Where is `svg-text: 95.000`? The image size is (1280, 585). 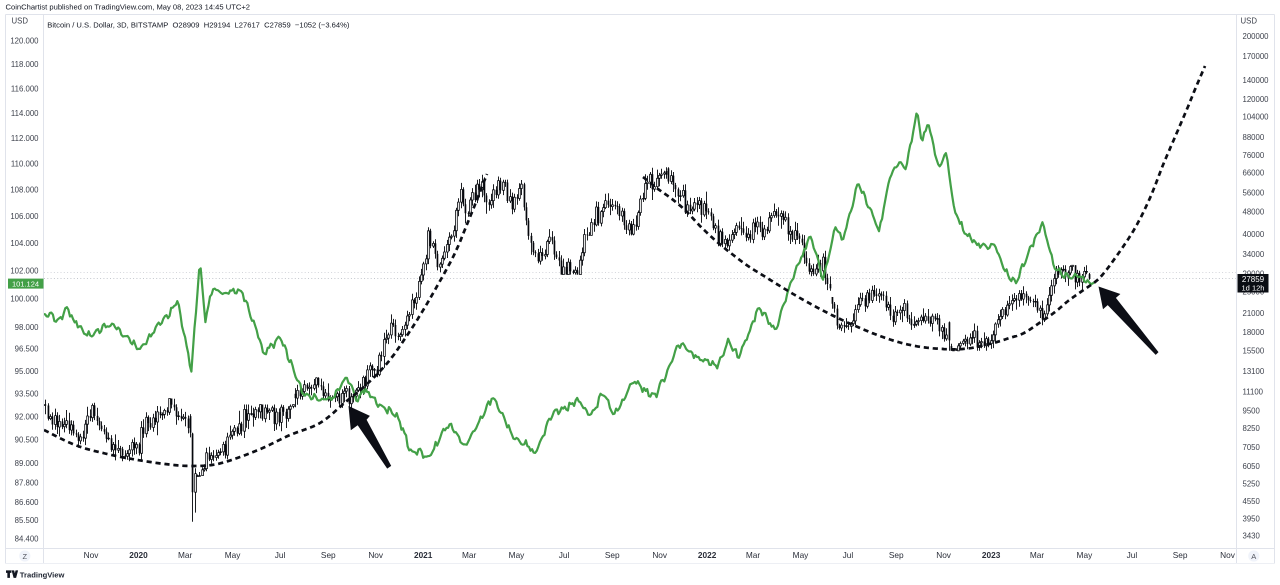 svg-text: 95.000 is located at coordinates (27, 371).